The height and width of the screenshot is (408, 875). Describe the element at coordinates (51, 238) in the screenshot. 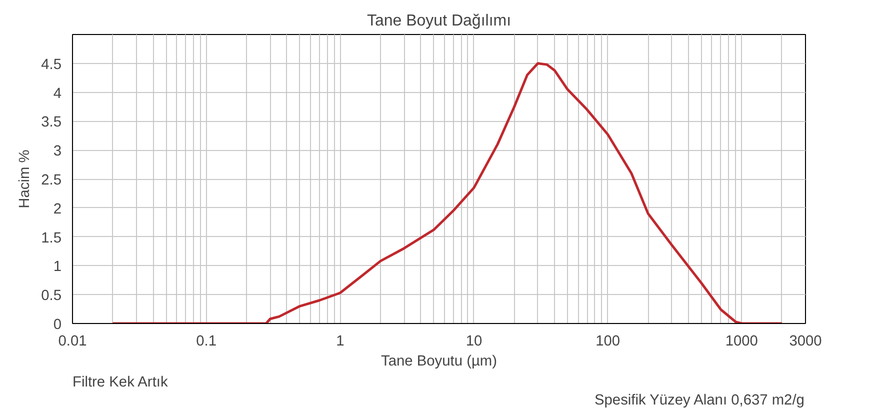

I see `y-tick-label: 1.5` at that location.